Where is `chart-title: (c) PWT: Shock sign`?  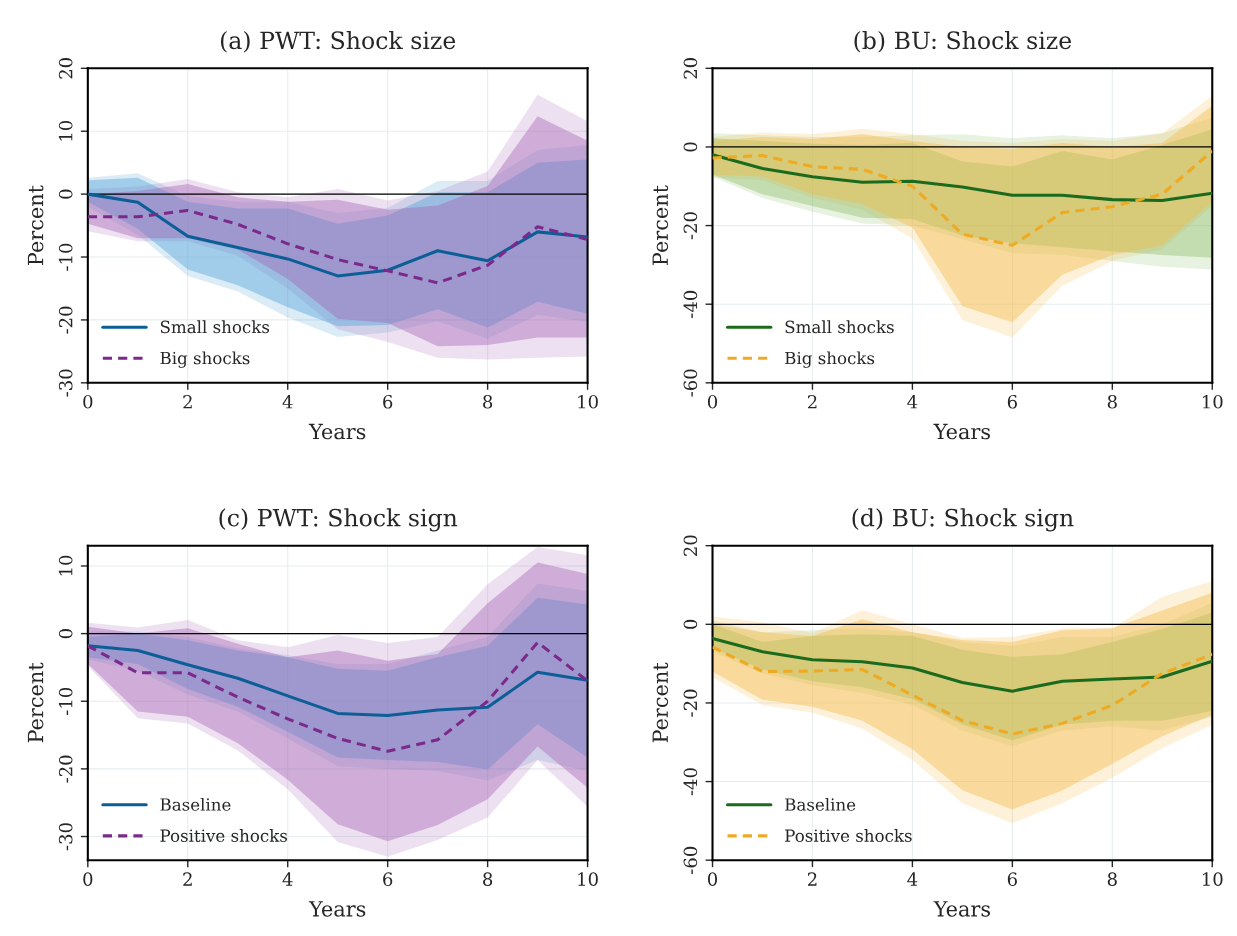
chart-title: (c) PWT: Shock sign is located at coordinates (338, 520).